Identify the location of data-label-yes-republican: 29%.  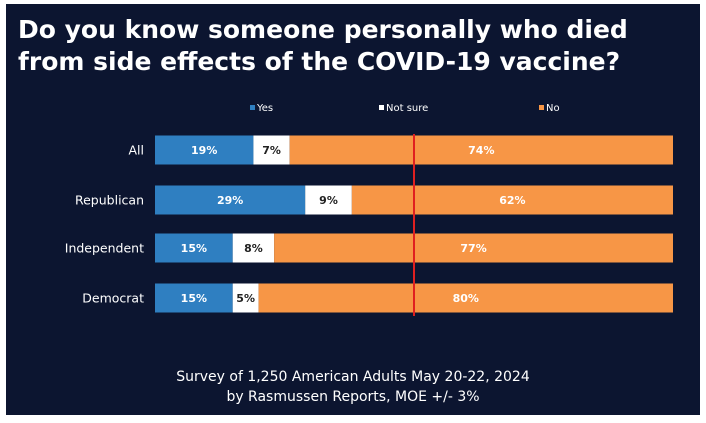
(230, 200).